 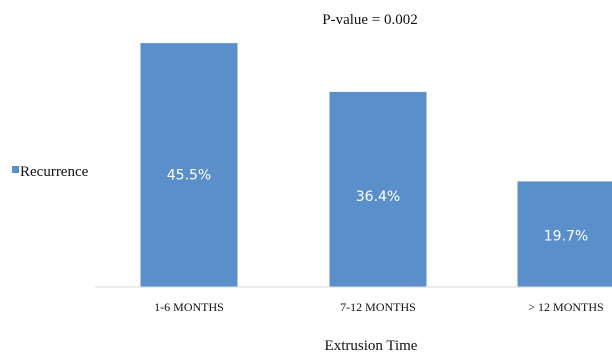 What do you see at coordinates (54, 172) in the screenshot?
I see `legend-label-recurrence: Recurrence` at bounding box center [54, 172].